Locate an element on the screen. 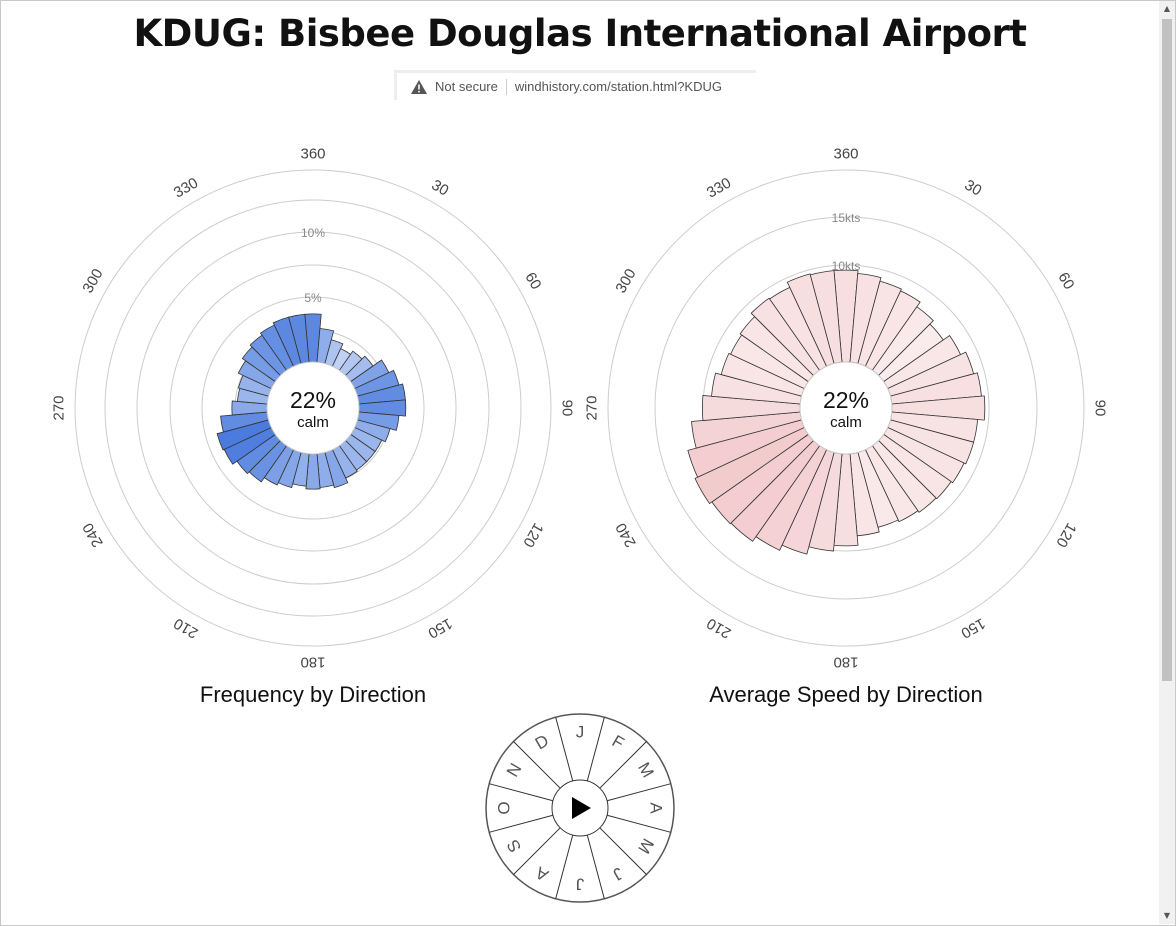  month-1: J is located at coordinates (580, 732).